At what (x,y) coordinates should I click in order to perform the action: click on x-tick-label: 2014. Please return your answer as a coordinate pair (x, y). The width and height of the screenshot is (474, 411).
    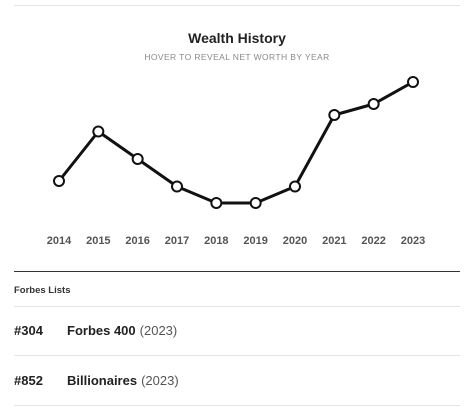
    Looking at the image, I should click on (59, 241).